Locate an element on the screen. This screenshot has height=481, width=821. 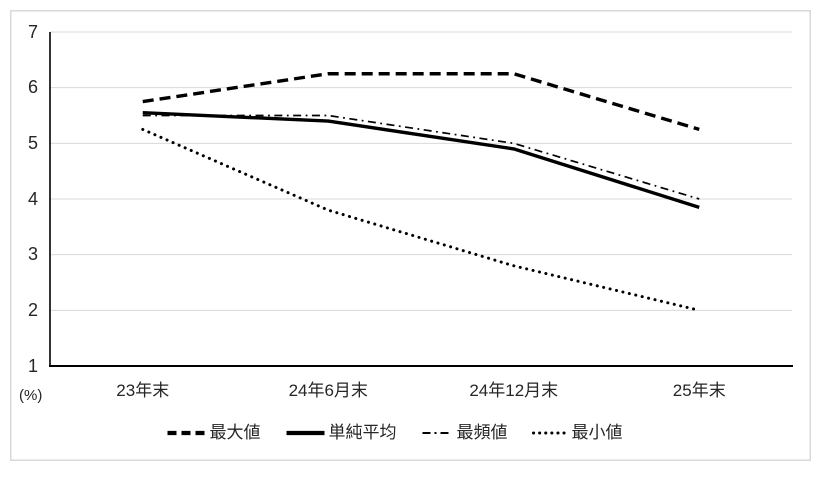
x-axis-tick-label: 23年末 is located at coordinates (143, 390).